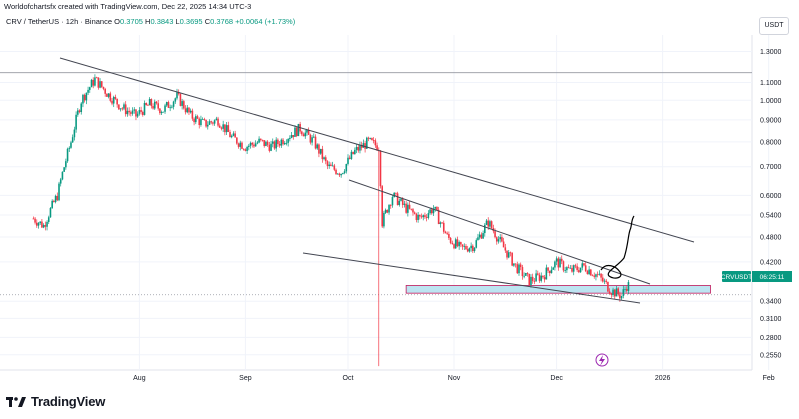  I want to click on symbol-line: CRV / TetherUS · 12h · Binance, so click(59, 21).